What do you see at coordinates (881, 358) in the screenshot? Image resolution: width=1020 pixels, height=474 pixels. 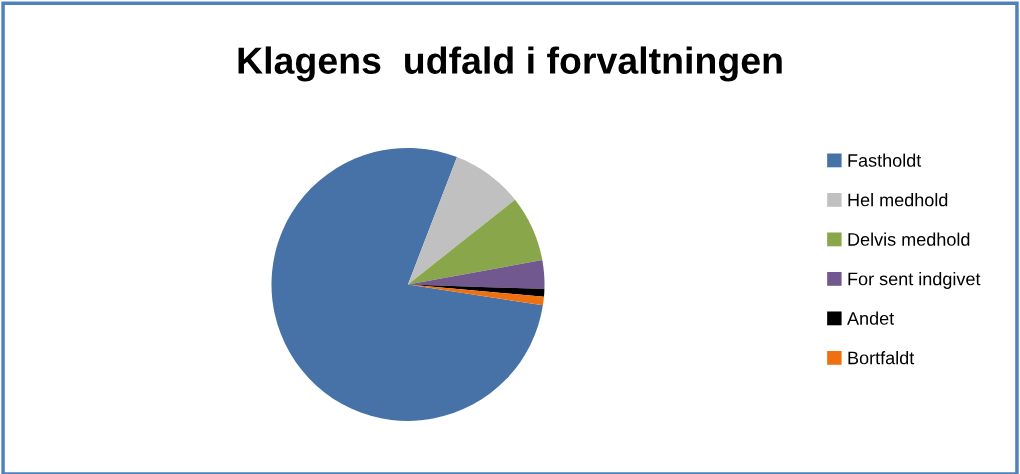 I see `legend-label: Bortfaldt` at bounding box center [881, 358].